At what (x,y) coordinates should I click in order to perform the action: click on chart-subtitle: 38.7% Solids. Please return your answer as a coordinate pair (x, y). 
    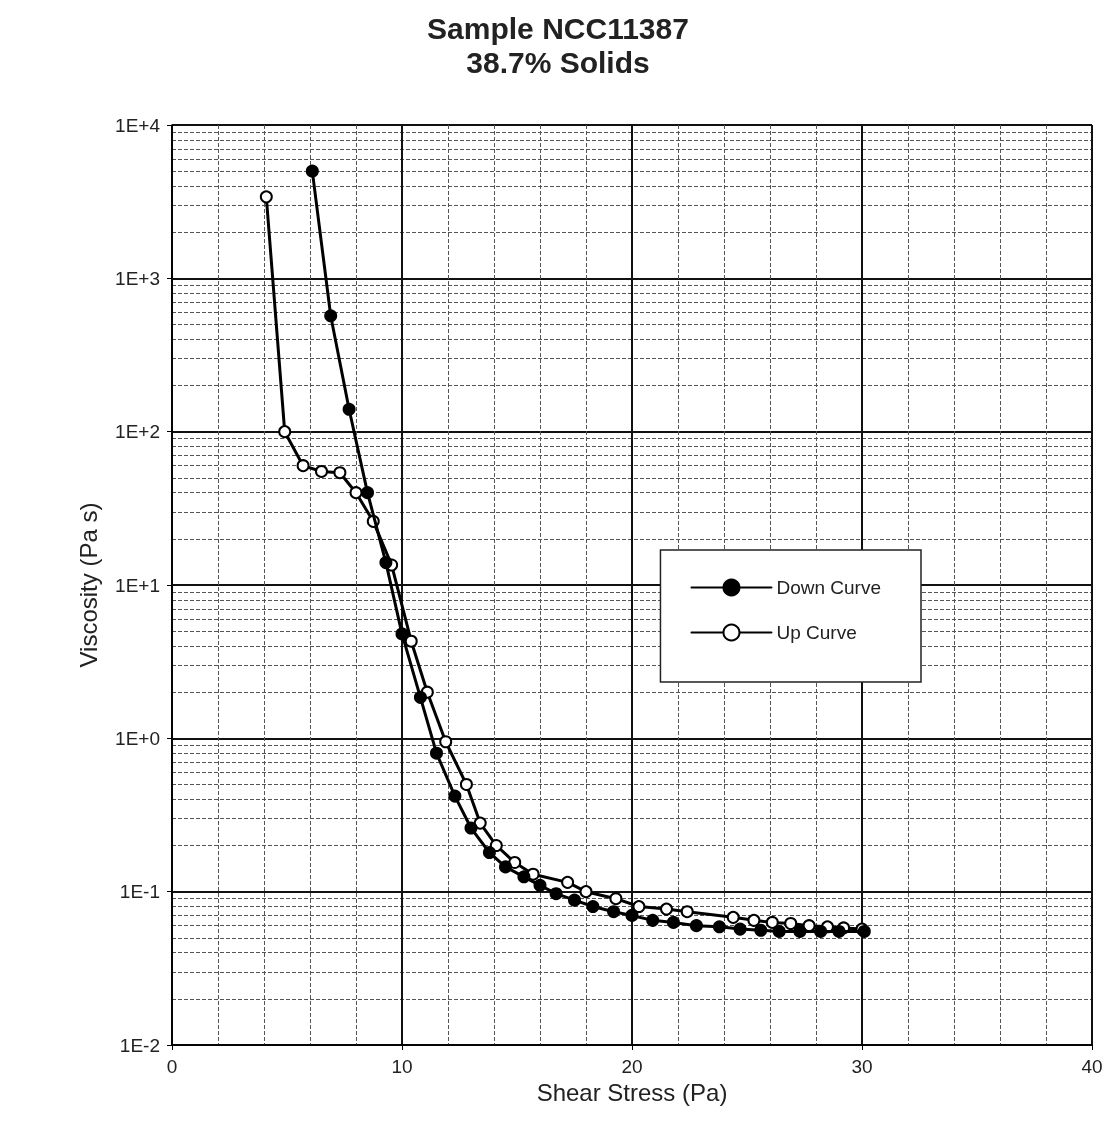
    Looking at the image, I should click on (558, 62).